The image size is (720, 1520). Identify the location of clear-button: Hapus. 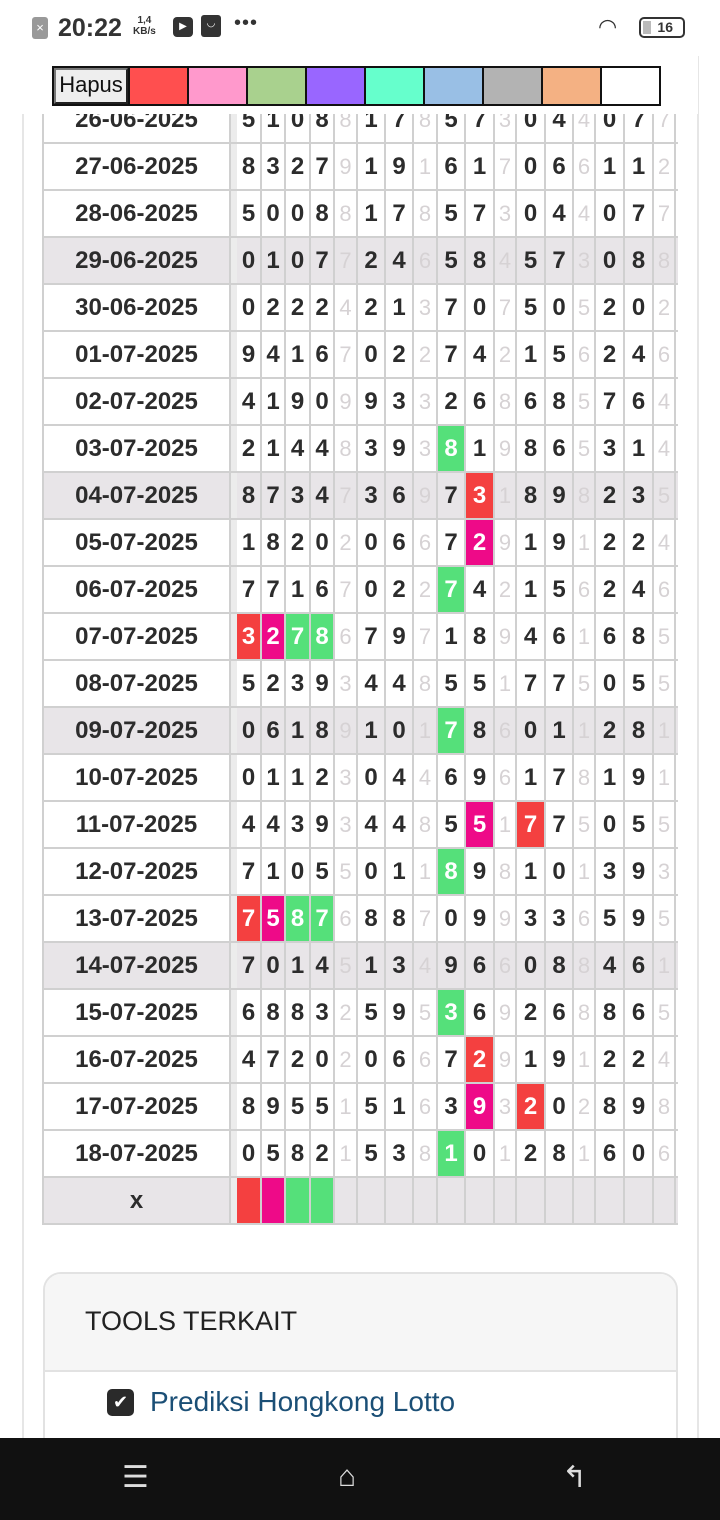
(91, 86).